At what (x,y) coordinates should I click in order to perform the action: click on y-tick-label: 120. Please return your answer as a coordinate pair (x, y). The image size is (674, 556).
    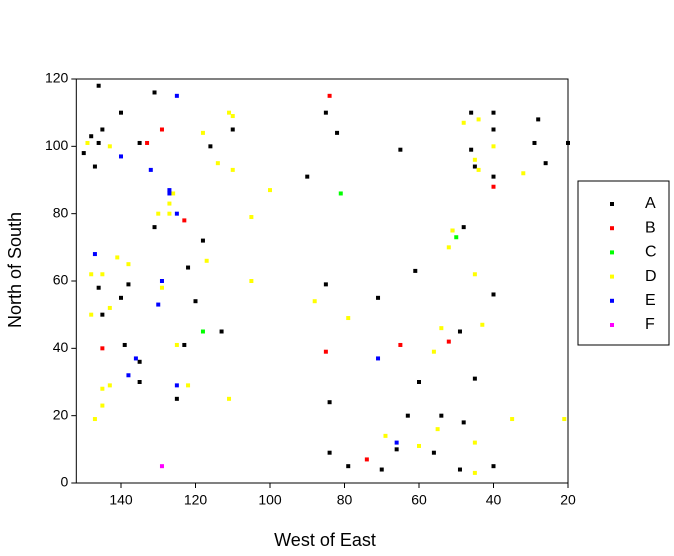
    Looking at the image, I should click on (57, 78).